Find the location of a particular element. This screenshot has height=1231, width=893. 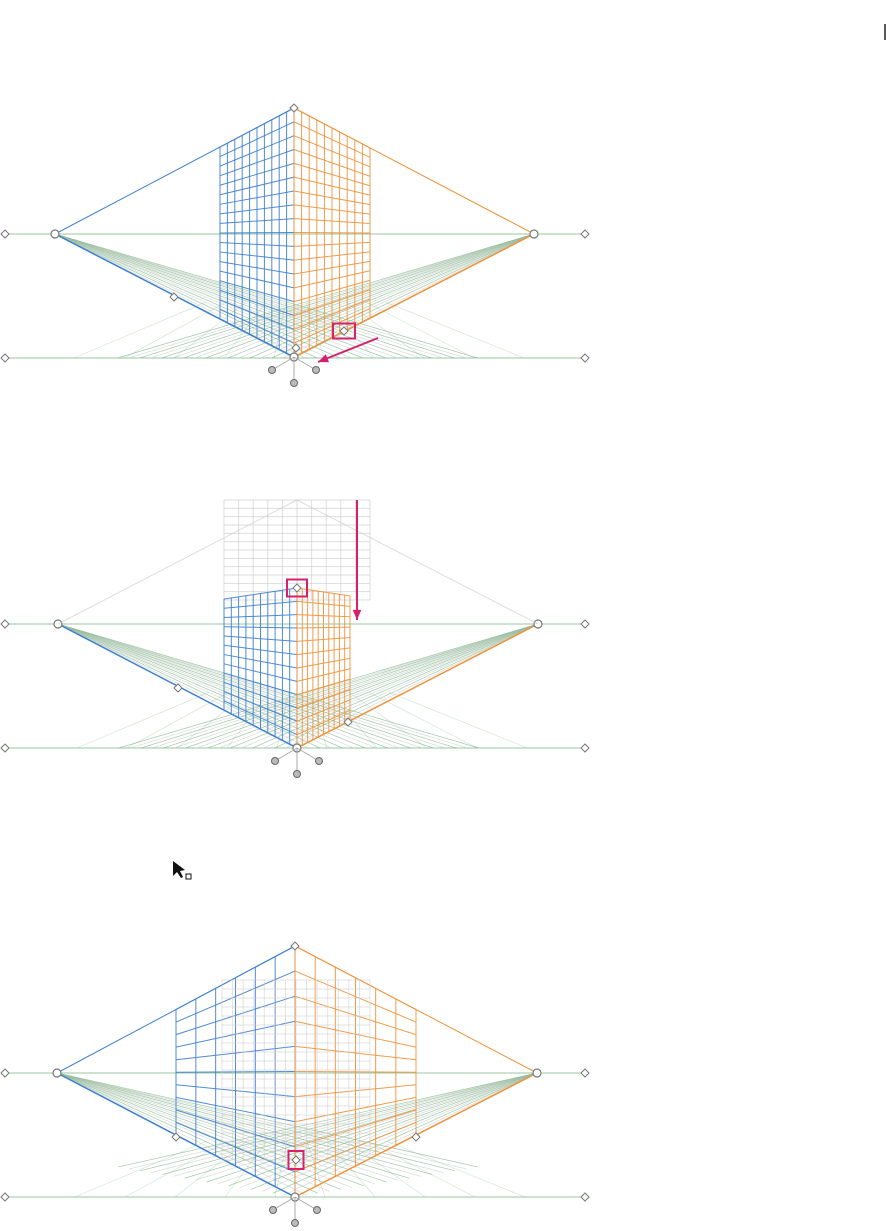

perspective-grid is located at coordinates (295, 638).